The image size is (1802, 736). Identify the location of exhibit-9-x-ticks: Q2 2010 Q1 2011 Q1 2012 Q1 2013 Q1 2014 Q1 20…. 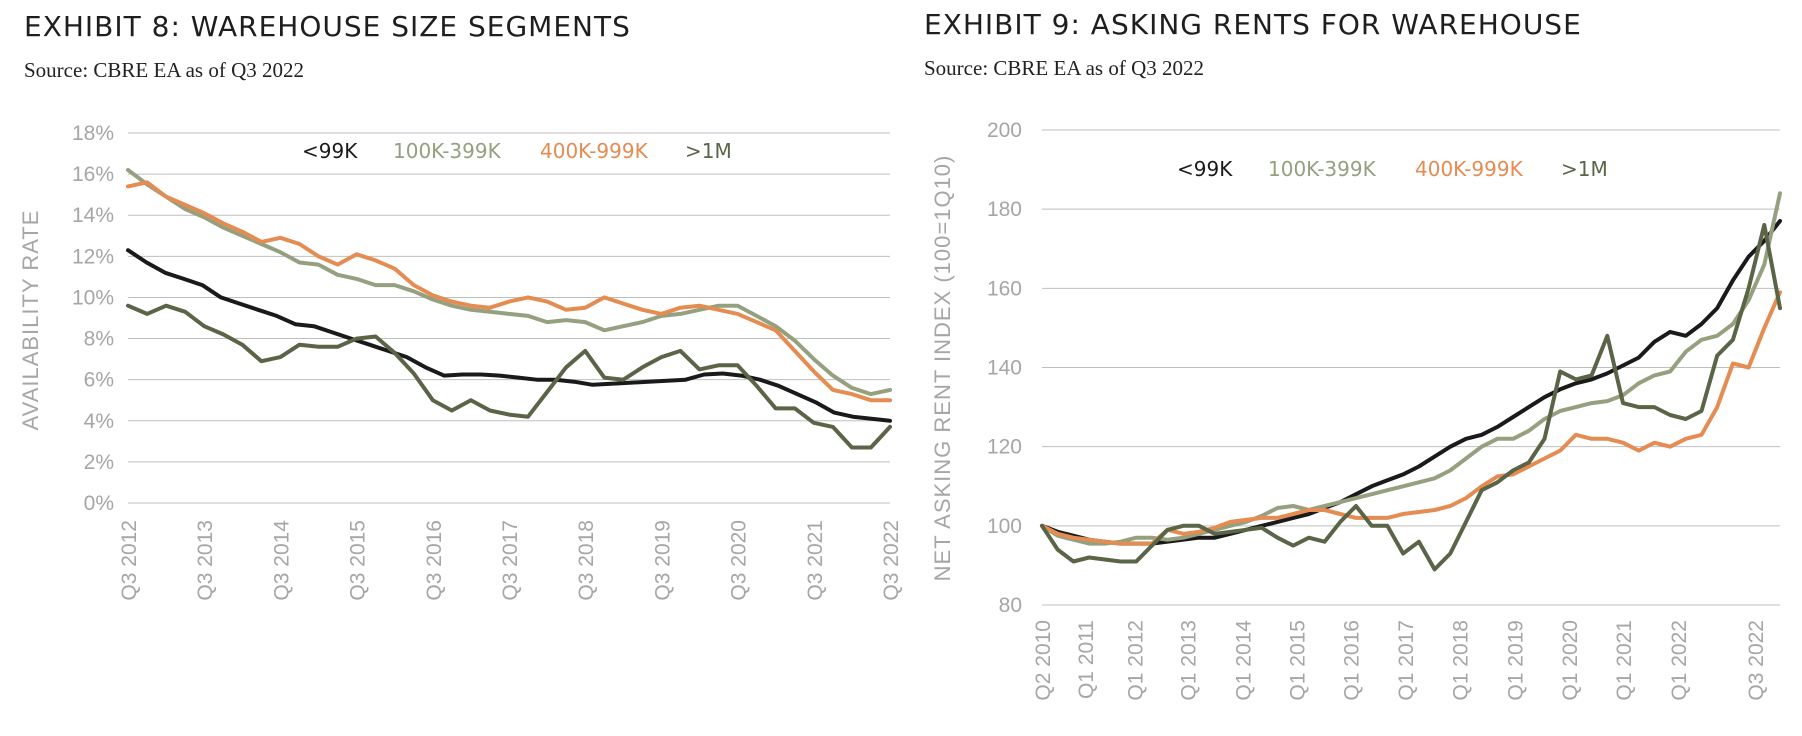
(1400, 660).